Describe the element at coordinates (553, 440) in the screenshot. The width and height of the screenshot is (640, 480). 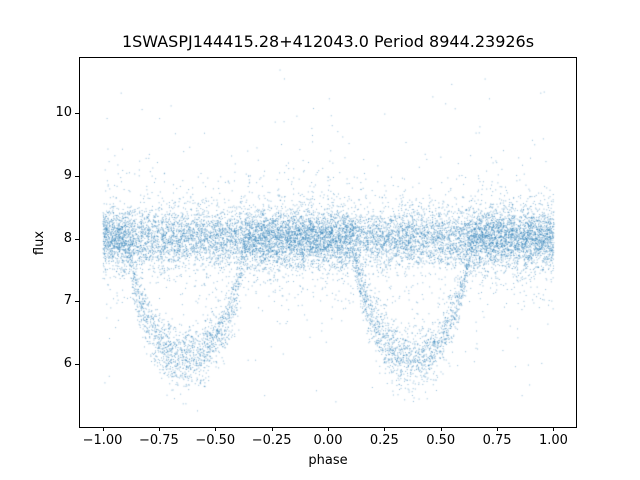
I see `x-tick-label: 1.00` at that location.